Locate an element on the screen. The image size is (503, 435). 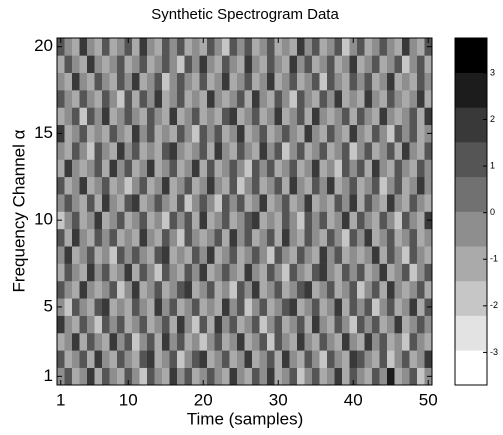
x-axis-label: Time (samples) is located at coordinates (245, 418).